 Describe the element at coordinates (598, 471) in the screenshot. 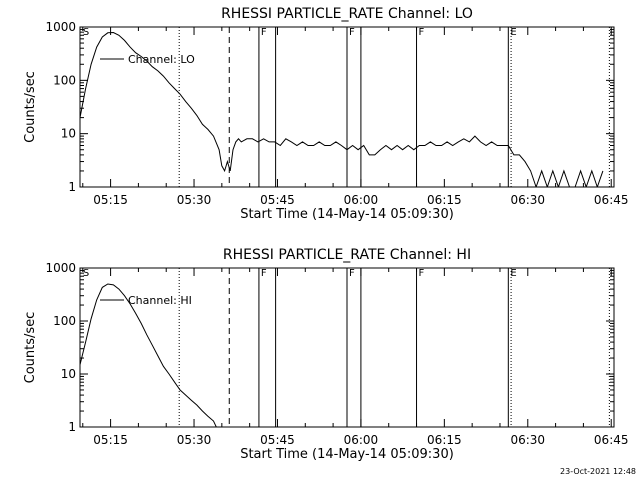

I see `timestamp: 23-Oct-2021 12:48` at that location.